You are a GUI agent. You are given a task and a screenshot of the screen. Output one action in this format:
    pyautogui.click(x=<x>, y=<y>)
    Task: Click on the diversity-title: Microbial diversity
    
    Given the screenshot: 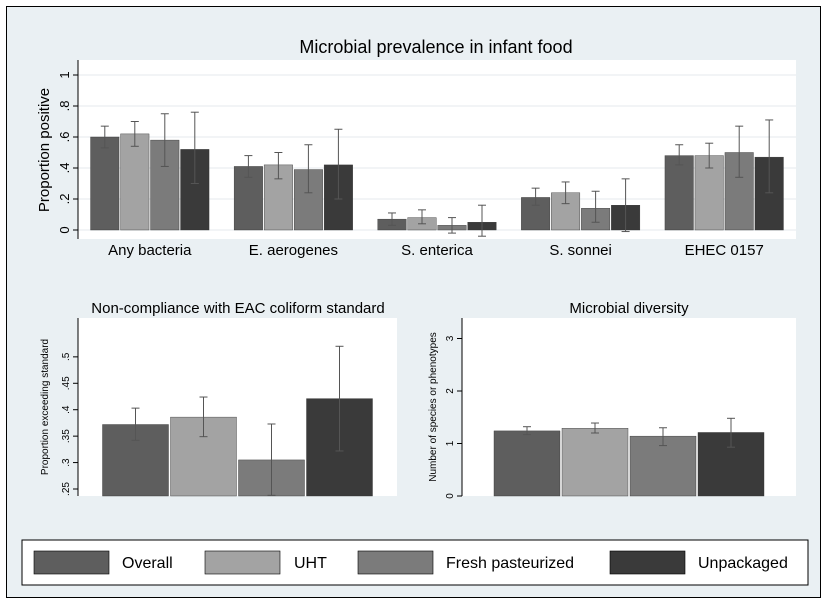 What is the action you would take?
    pyautogui.click(x=629, y=308)
    